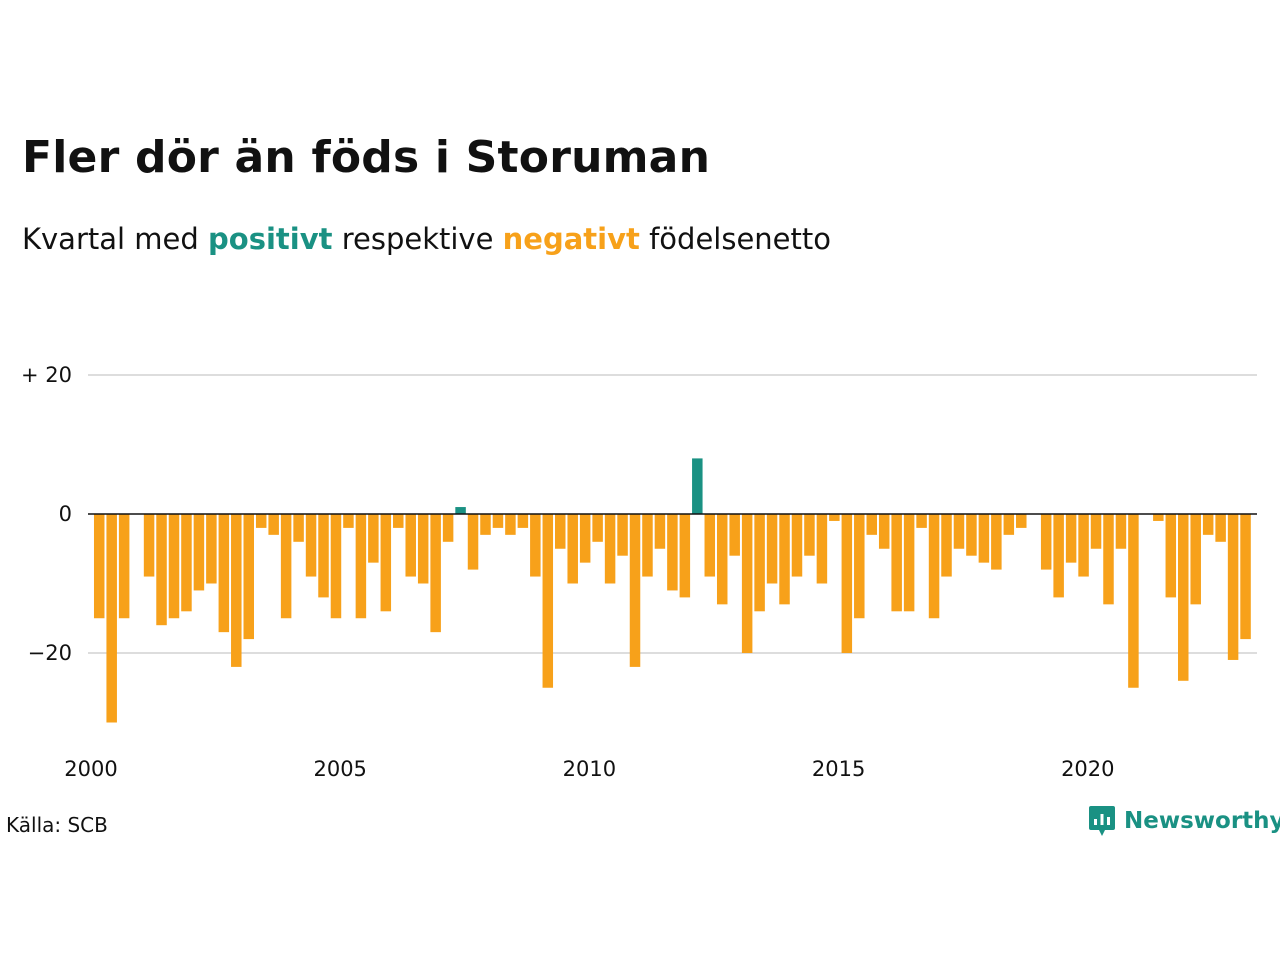 This screenshot has width=1280, height=960. I want to click on subtitle-text-start: Kvartal med, so click(115, 239).